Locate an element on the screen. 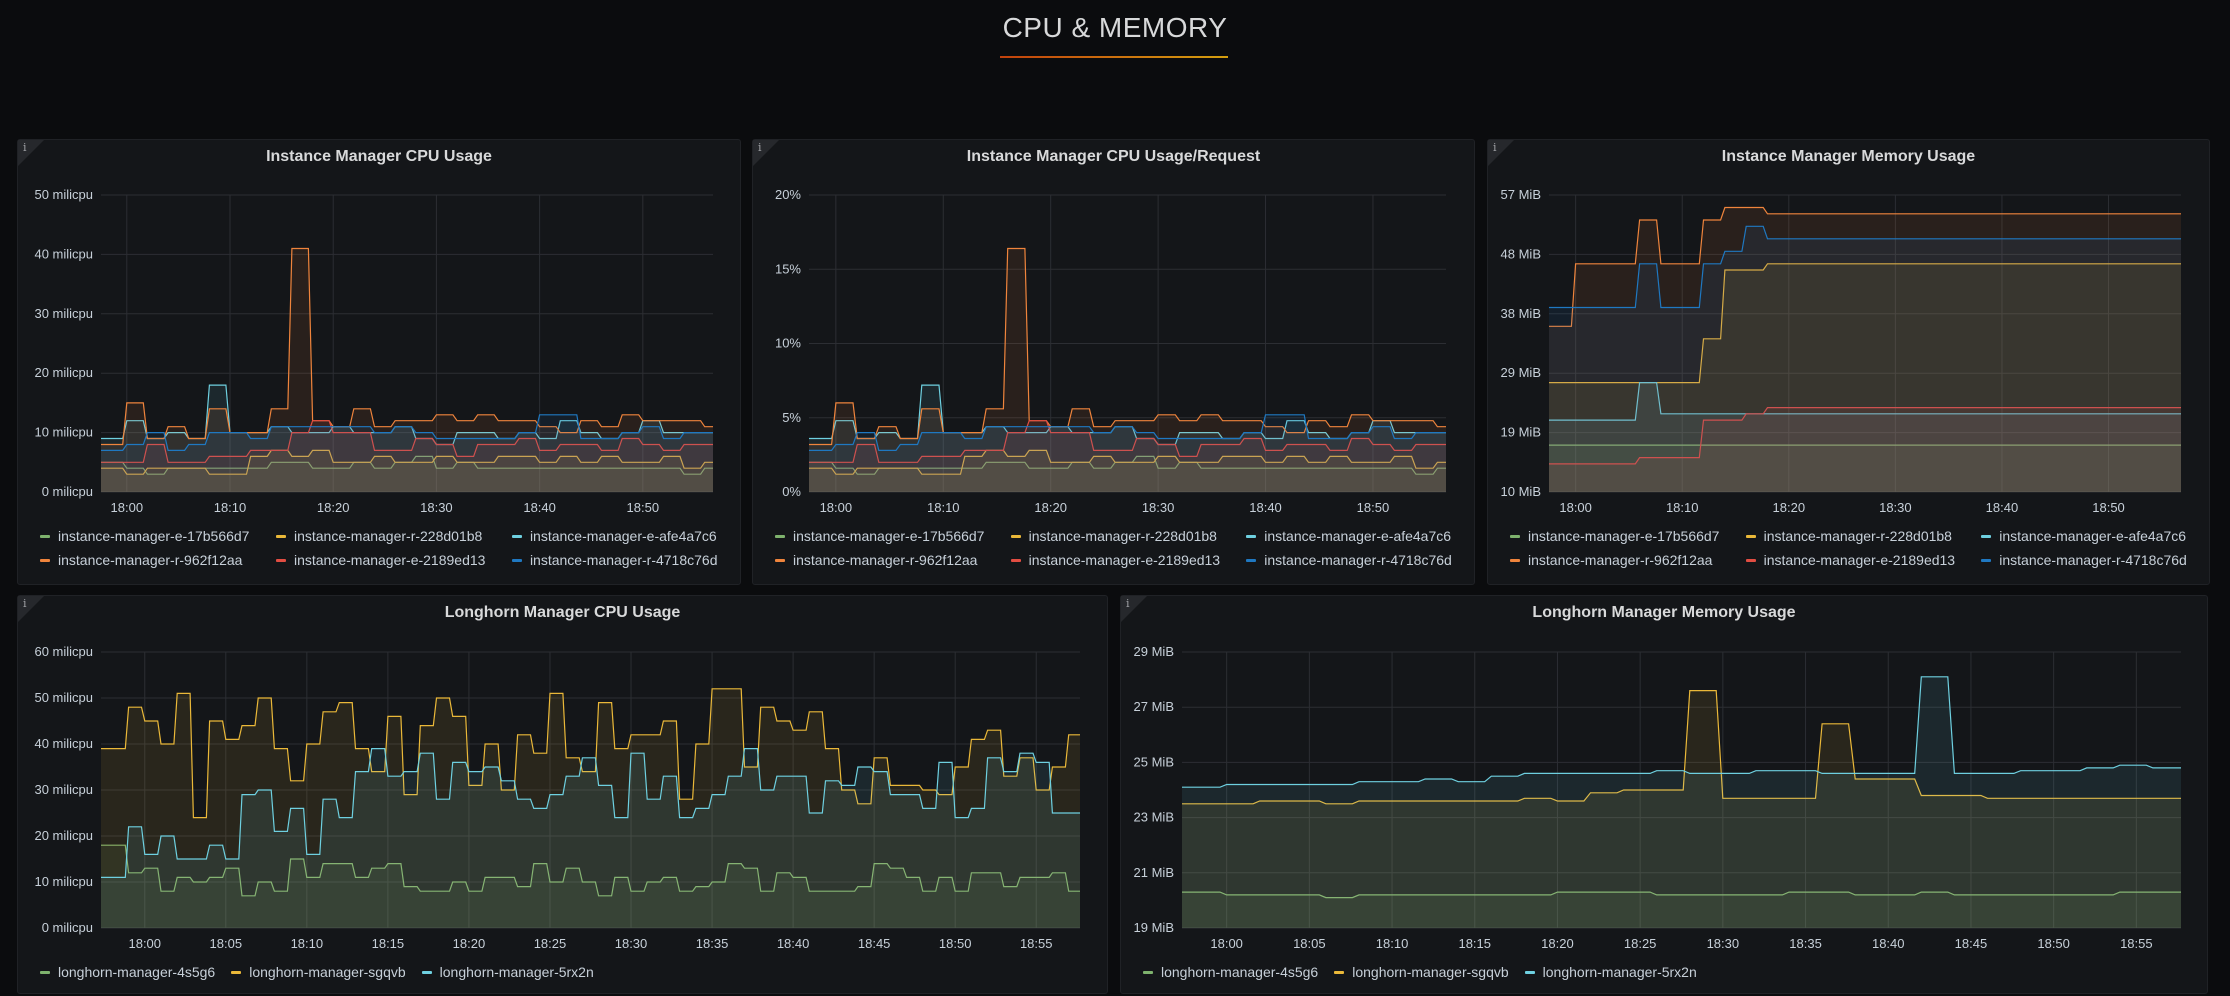  series-area-instance-manager-r-962f12aa is located at coordinates (407, 370).